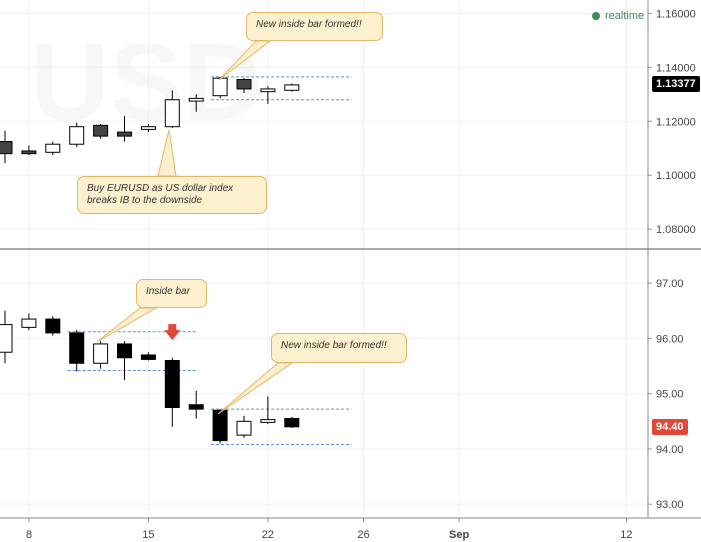 The width and height of the screenshot is (701, 542). I want to click on last-price-badge-bottom: 94.40, so click(670, 426).